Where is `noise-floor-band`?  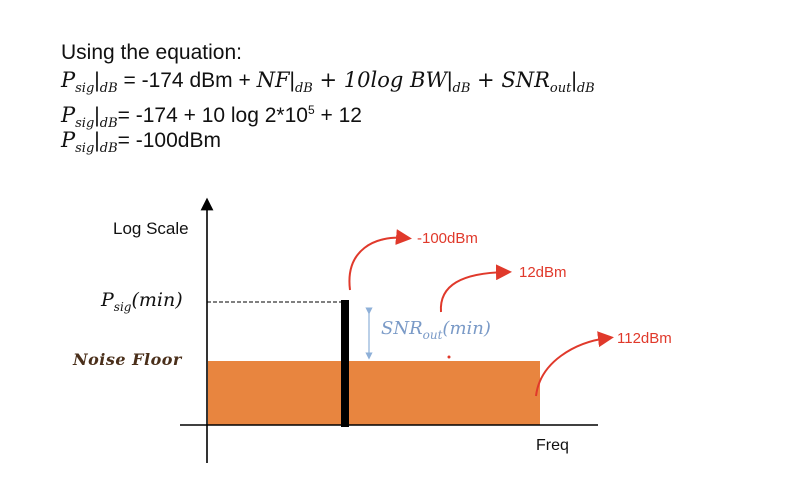 noise-floor-band is located at coordinates (374, 393).